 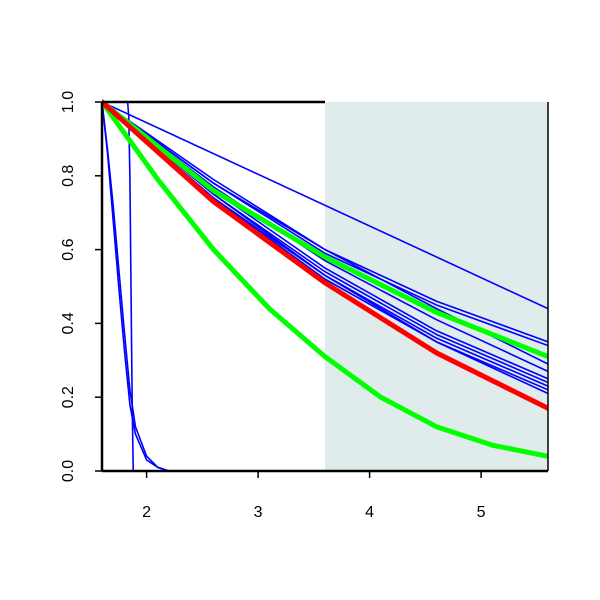 I want to click on x-tick-layer: 2 3 4 5, so click(x=314, y=496).